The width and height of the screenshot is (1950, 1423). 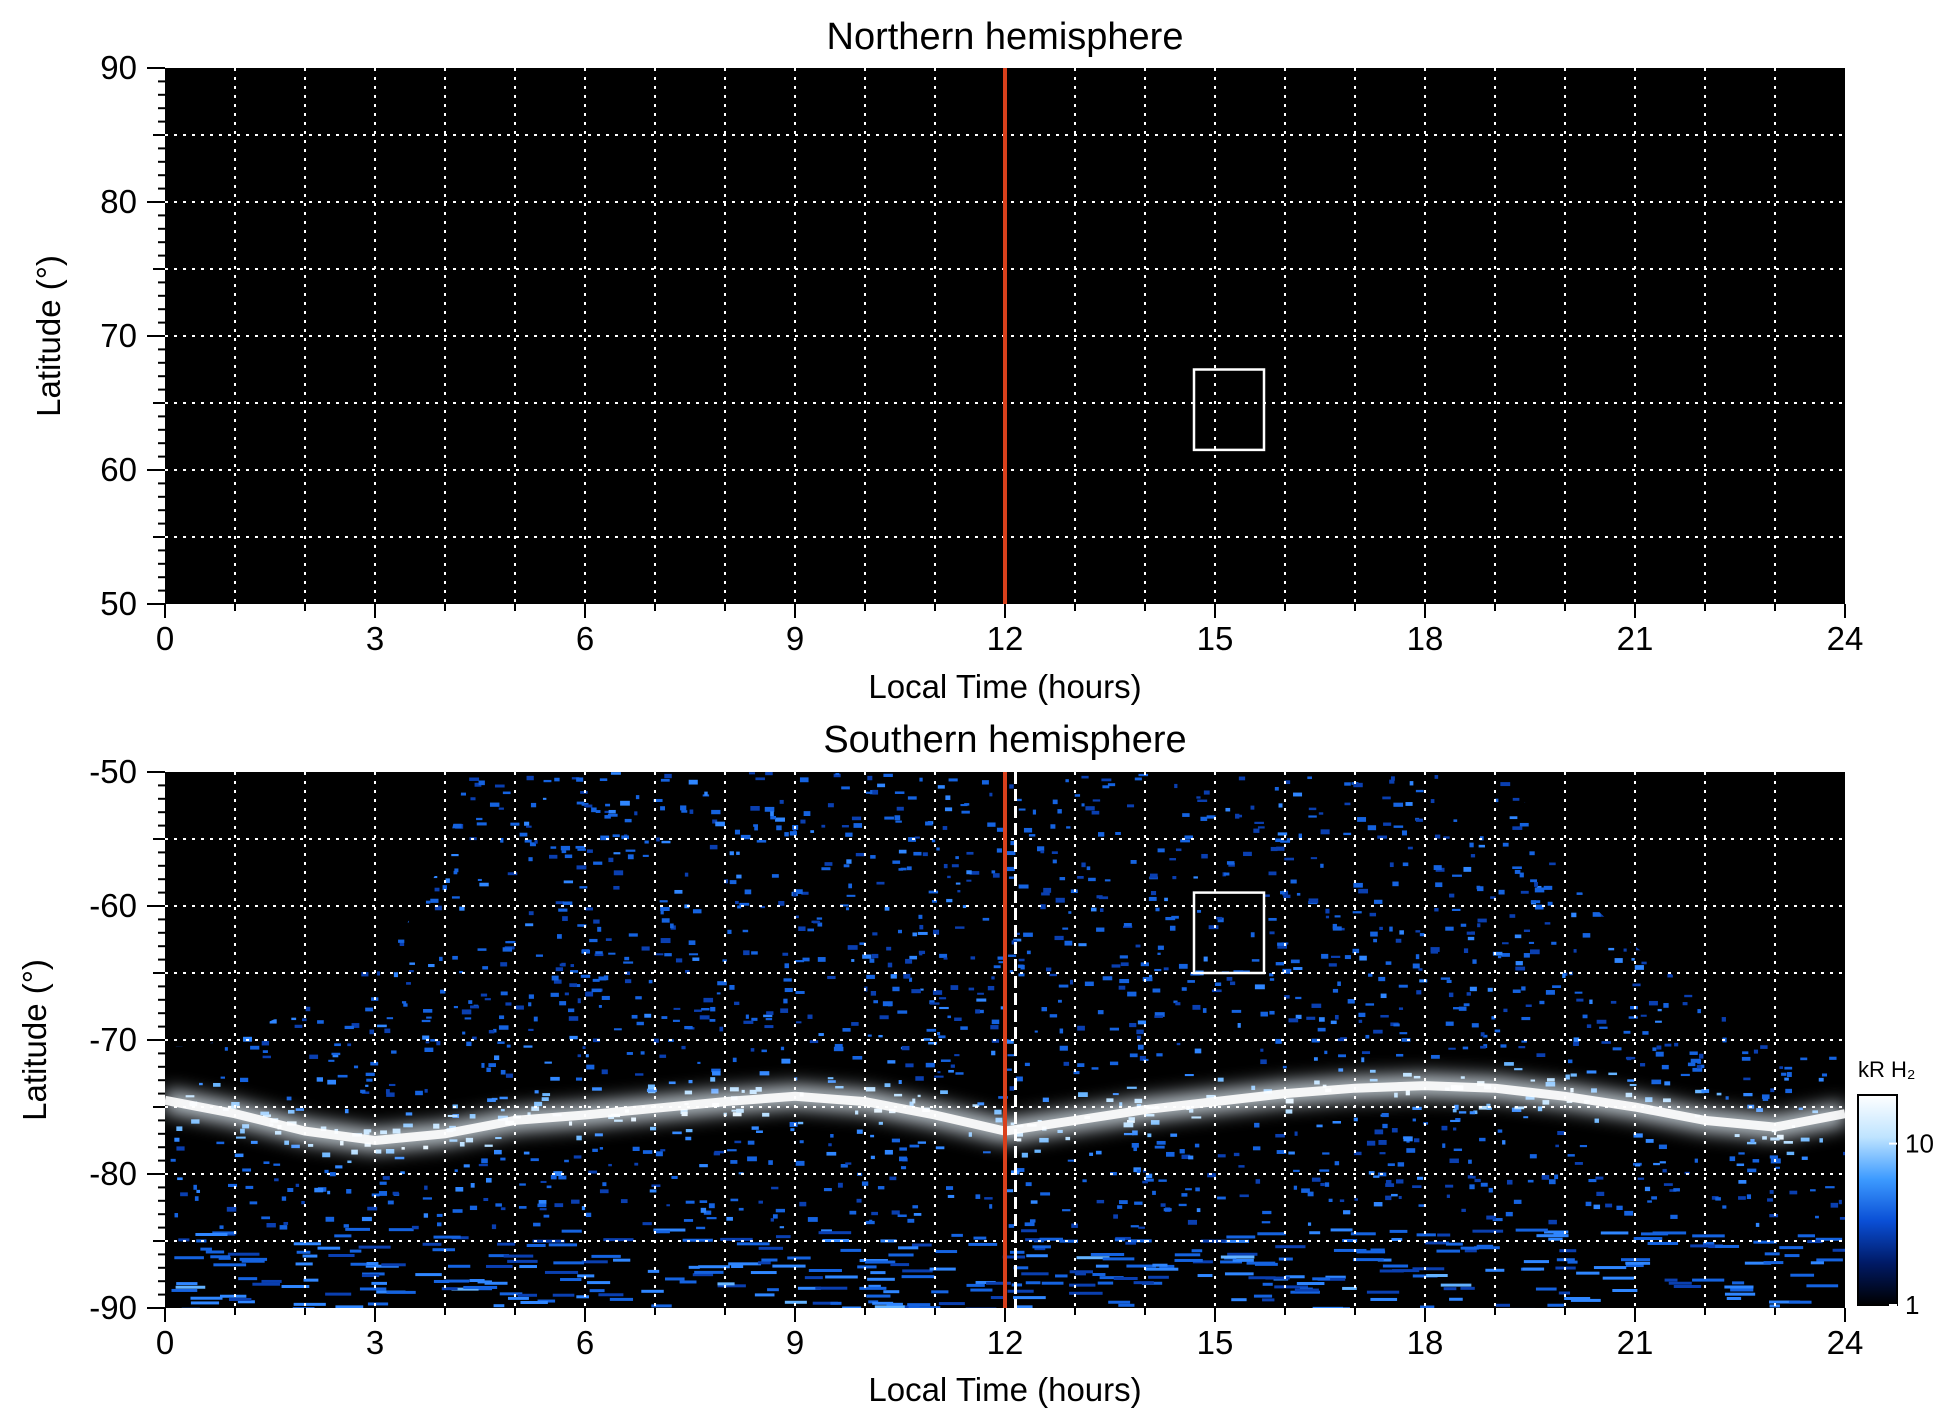 I want to click on x-tick-label: 9, so click(x=795, y=638).